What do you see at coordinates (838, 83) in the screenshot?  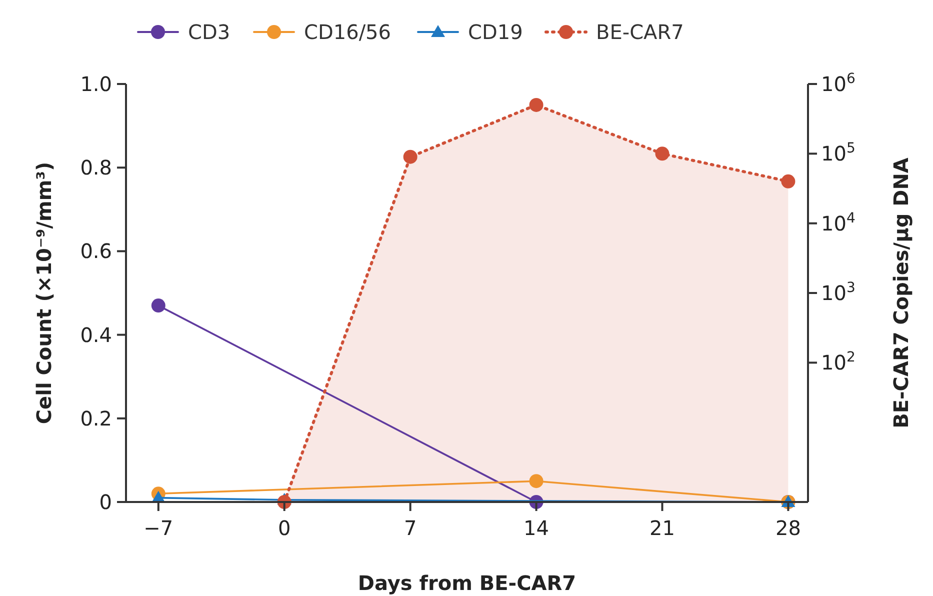 I see `y2-tick-label: 10$^{6}$` at bounding box center [838, 83].